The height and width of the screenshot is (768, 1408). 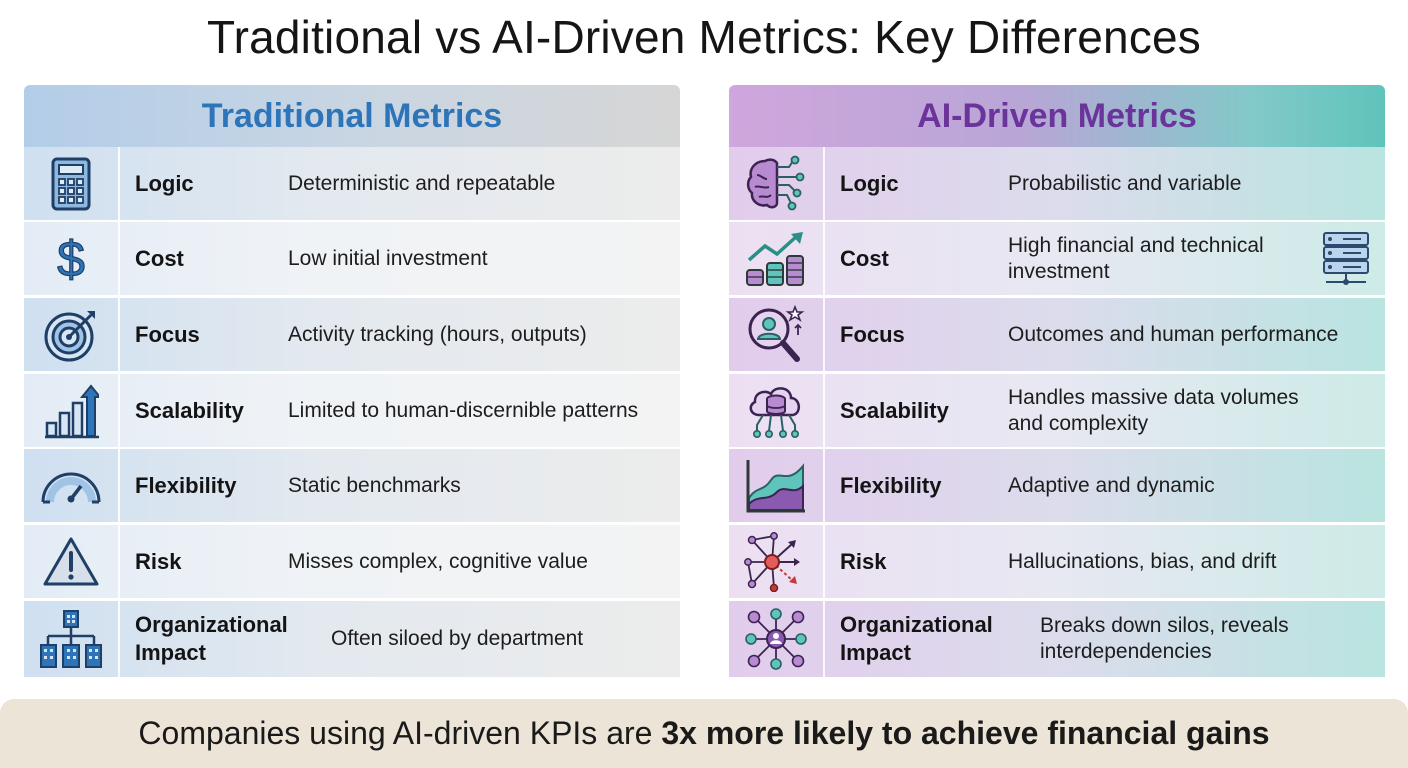 I want to click on traditional-metrics-header: Traditional Metrics, so click(x=352, y=116).